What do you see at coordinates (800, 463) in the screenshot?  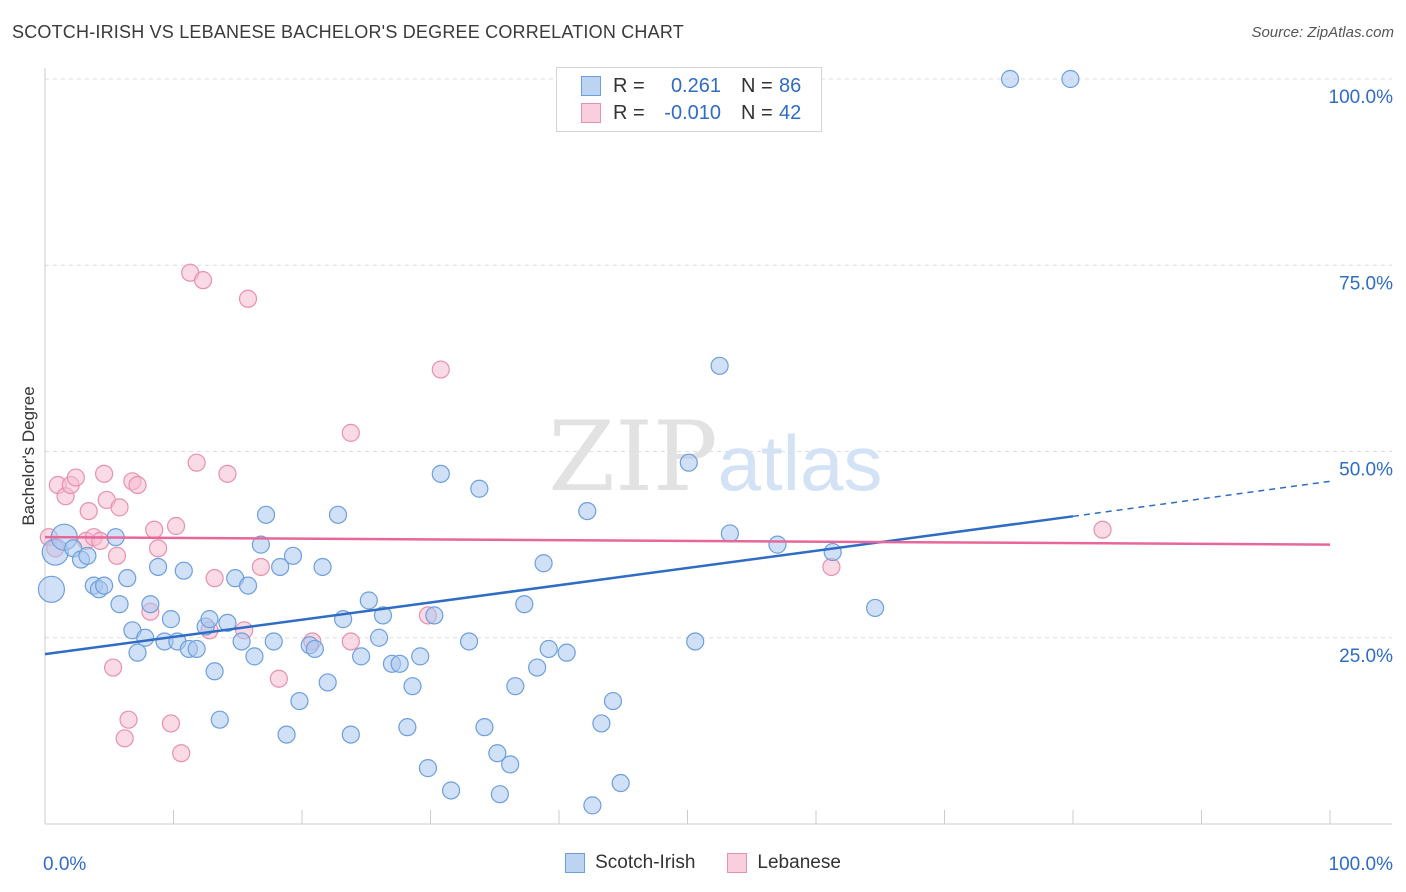 I see `watermark-atlas: atlas` at bounding box center [800, 463].